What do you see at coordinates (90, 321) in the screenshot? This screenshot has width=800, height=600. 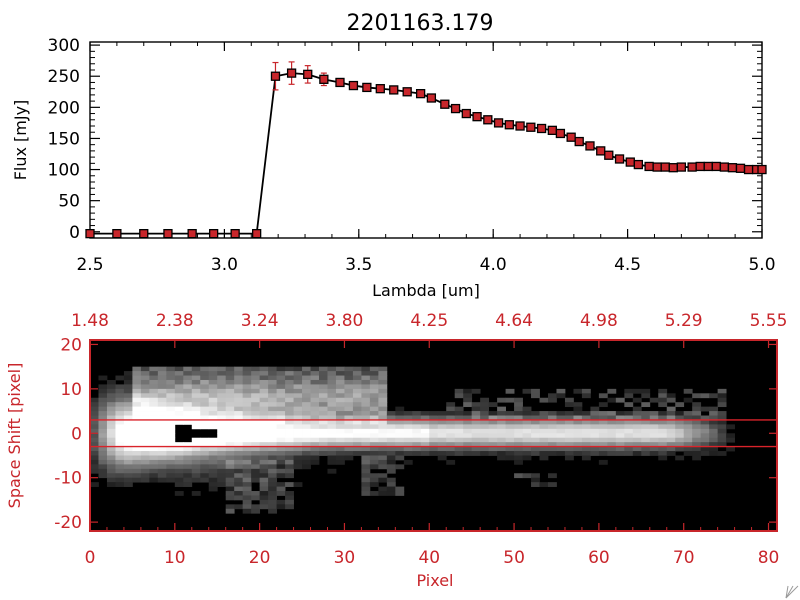 I see `wavelength-tick-label: 1.48` at bounding box center [90, 321].